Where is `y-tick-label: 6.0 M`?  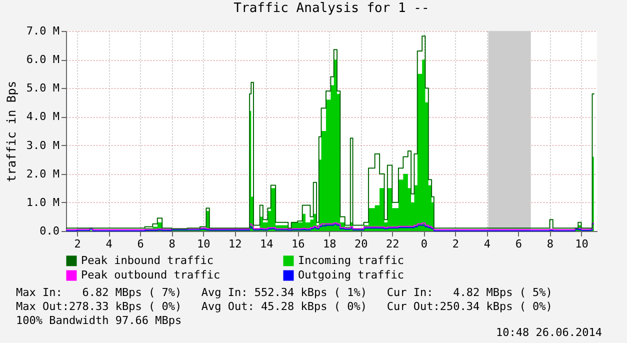
y-tick-label: 6.0 M is located at coordinates (43, 59).